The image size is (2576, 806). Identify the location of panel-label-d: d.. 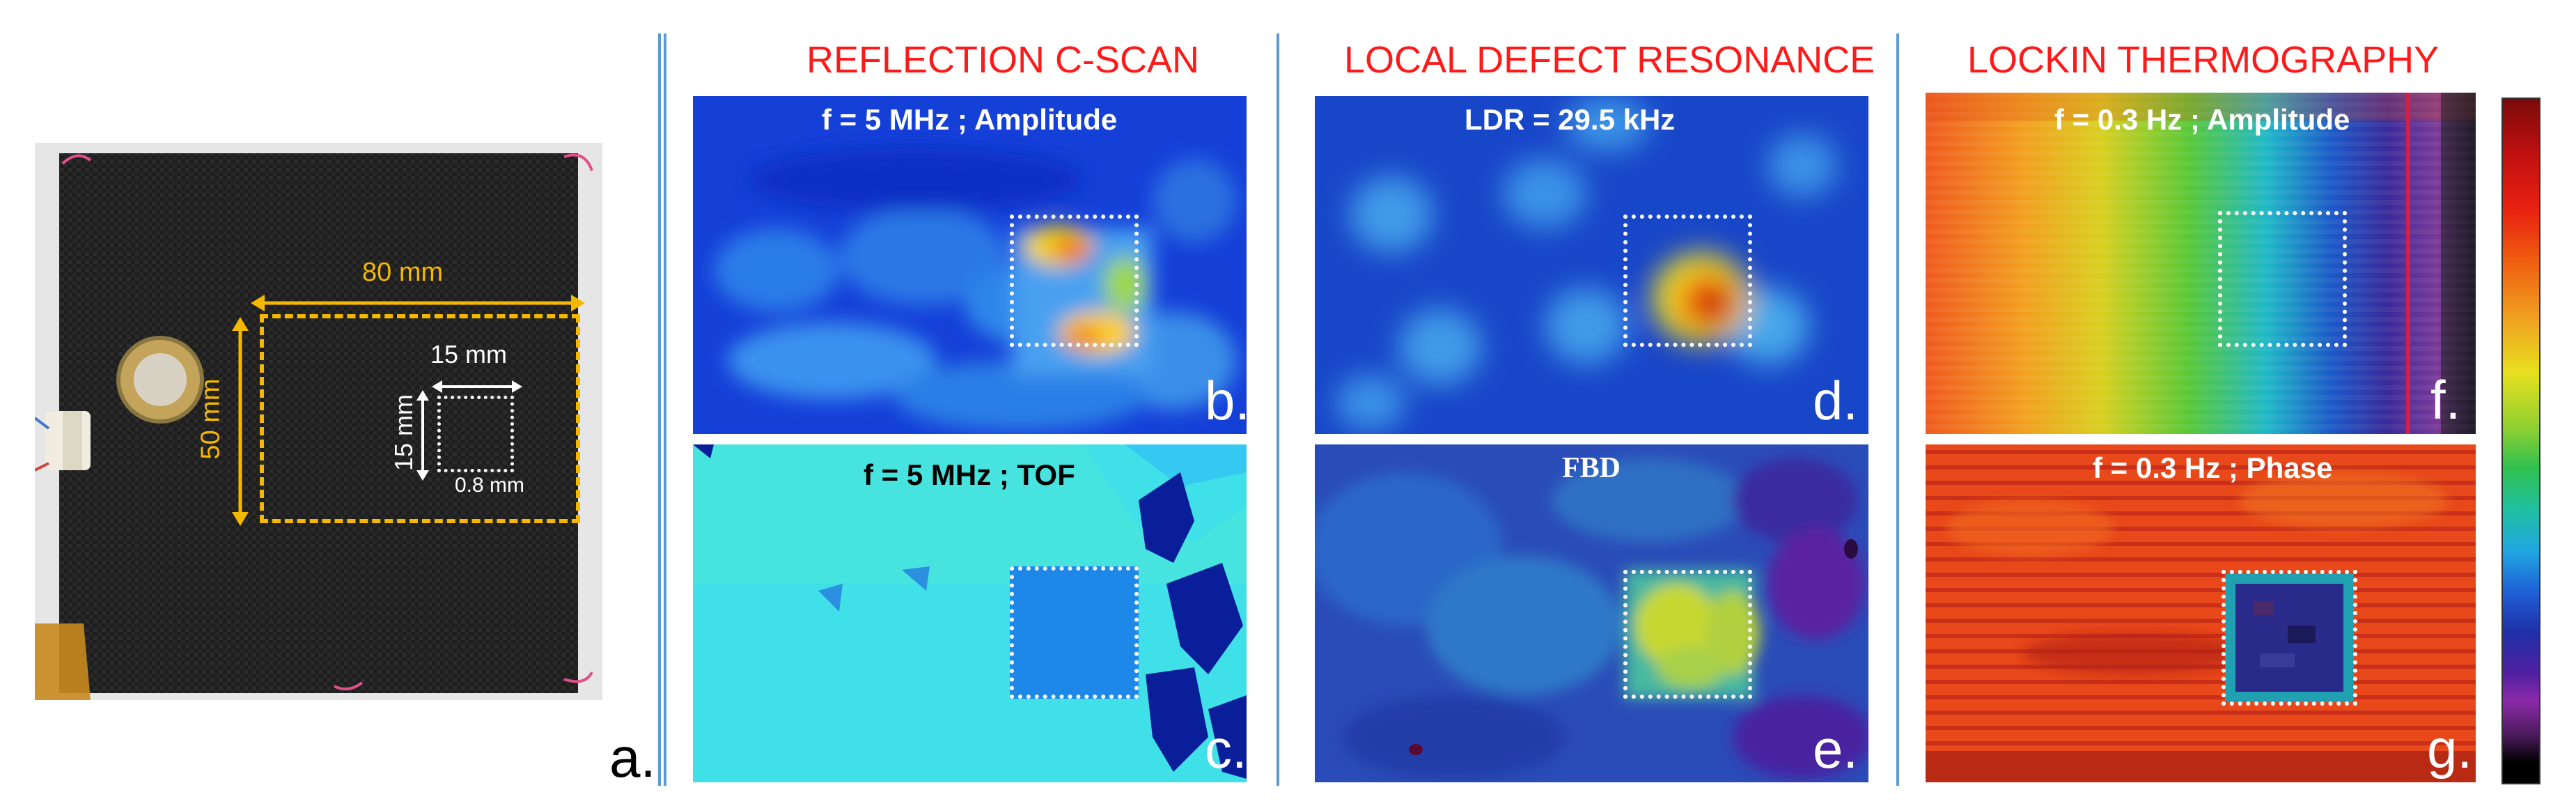
(1836, 400).